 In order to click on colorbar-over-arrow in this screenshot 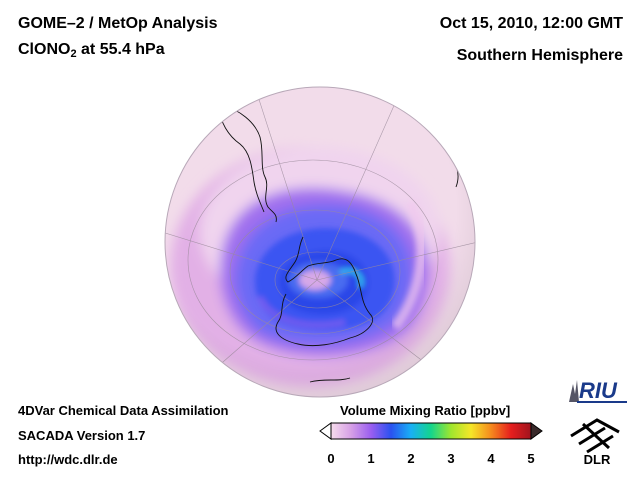, I will do `click(536, 431)`.